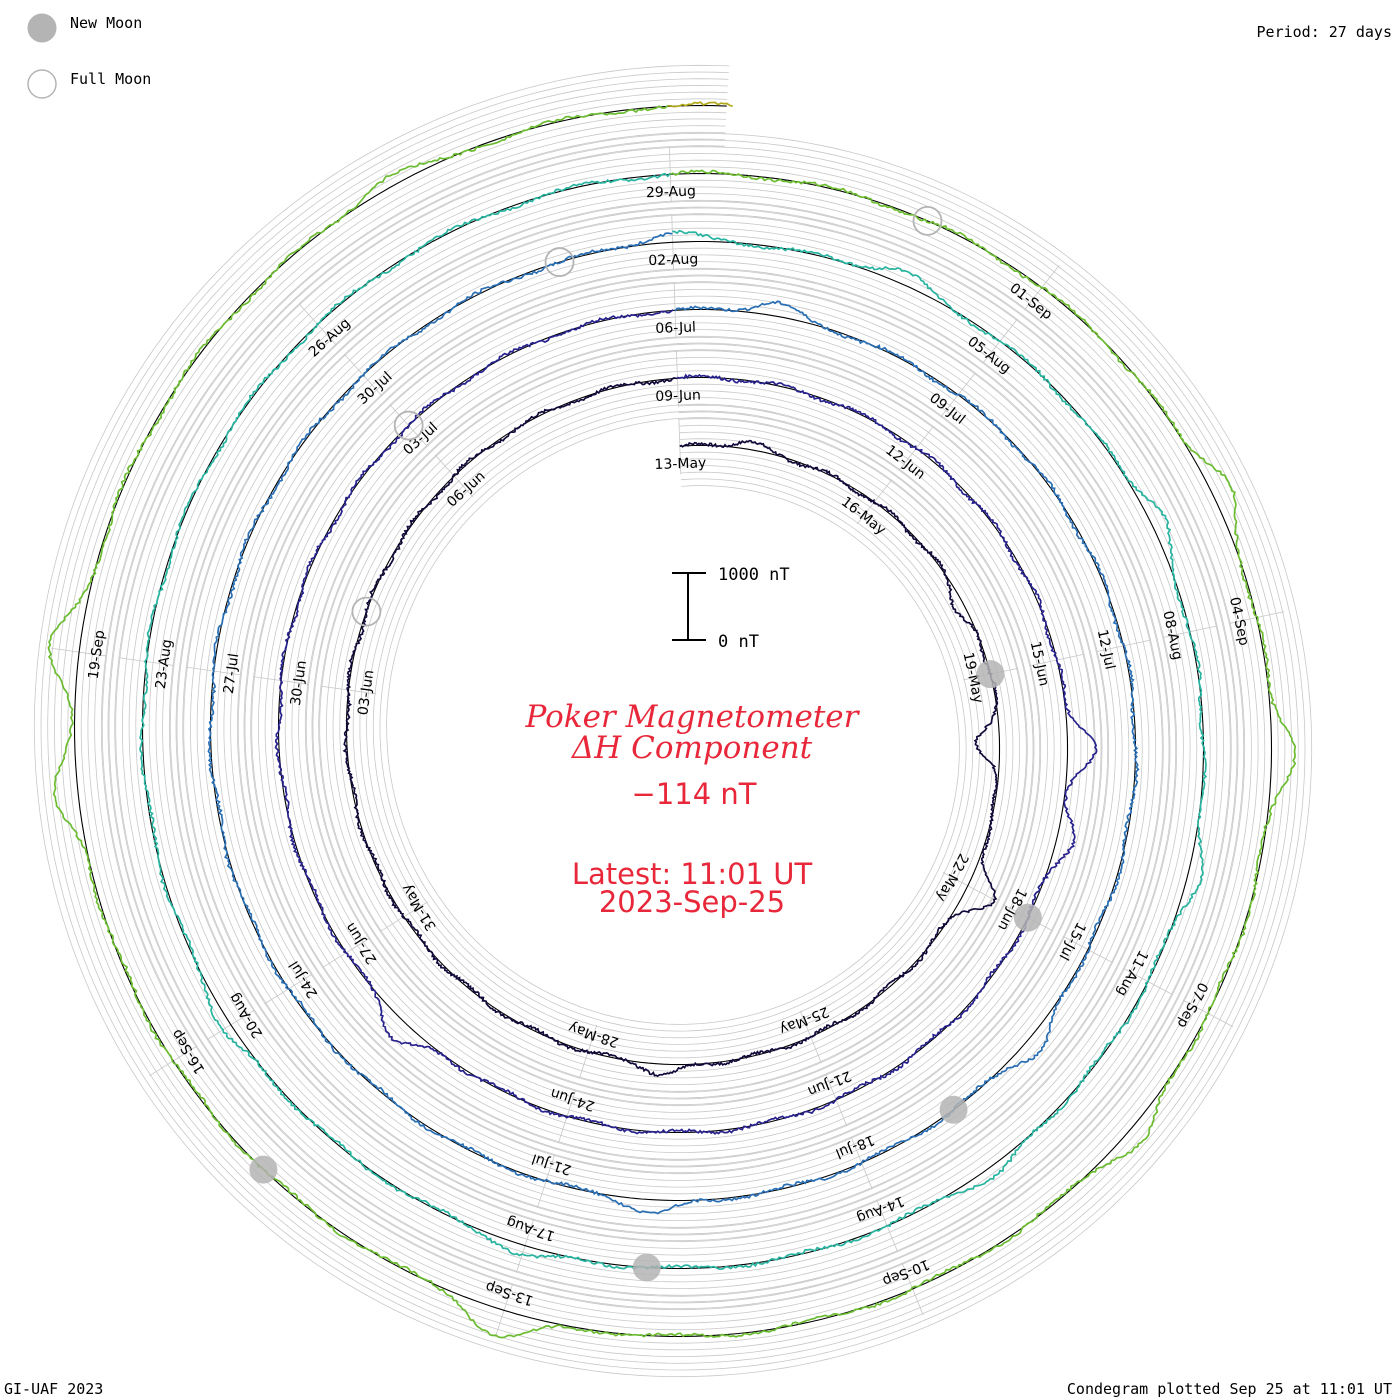 This screenshot has width=1400, height=1400. What do you see at coordinates (738, 642) in the screenshot?
I see `scale-bottom-label: 0 nT` at bounding box center [738, 642].